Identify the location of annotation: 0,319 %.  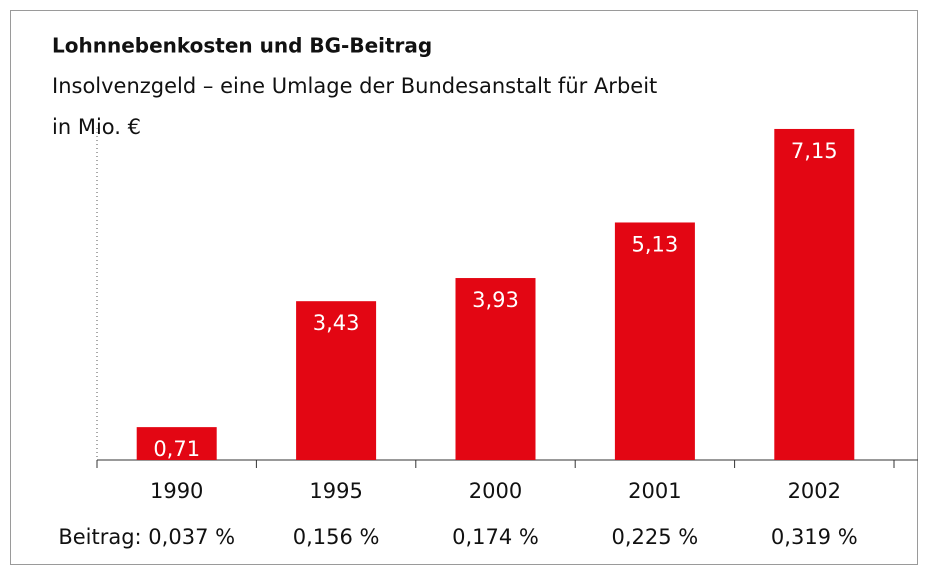
(814, 537).